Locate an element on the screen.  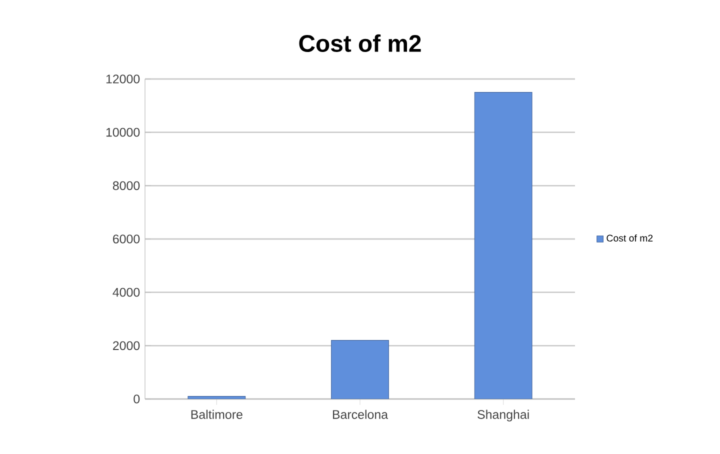
y-tick-label: 8000 is located at coordinates (126, 185).